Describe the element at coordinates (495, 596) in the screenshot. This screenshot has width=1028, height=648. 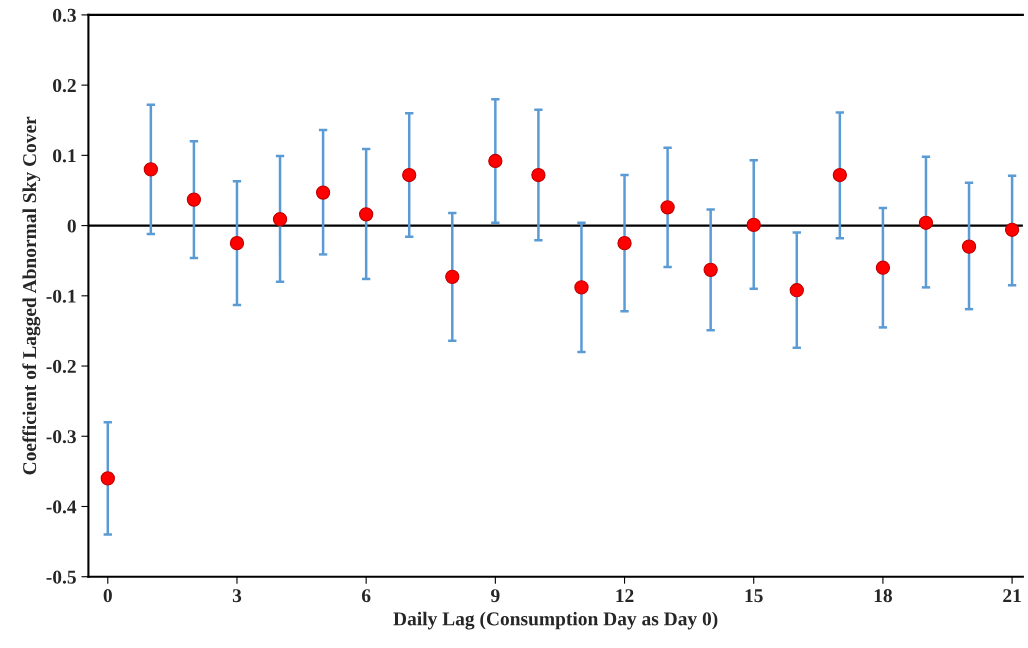
I see `x-tick-label: 9` at that location.